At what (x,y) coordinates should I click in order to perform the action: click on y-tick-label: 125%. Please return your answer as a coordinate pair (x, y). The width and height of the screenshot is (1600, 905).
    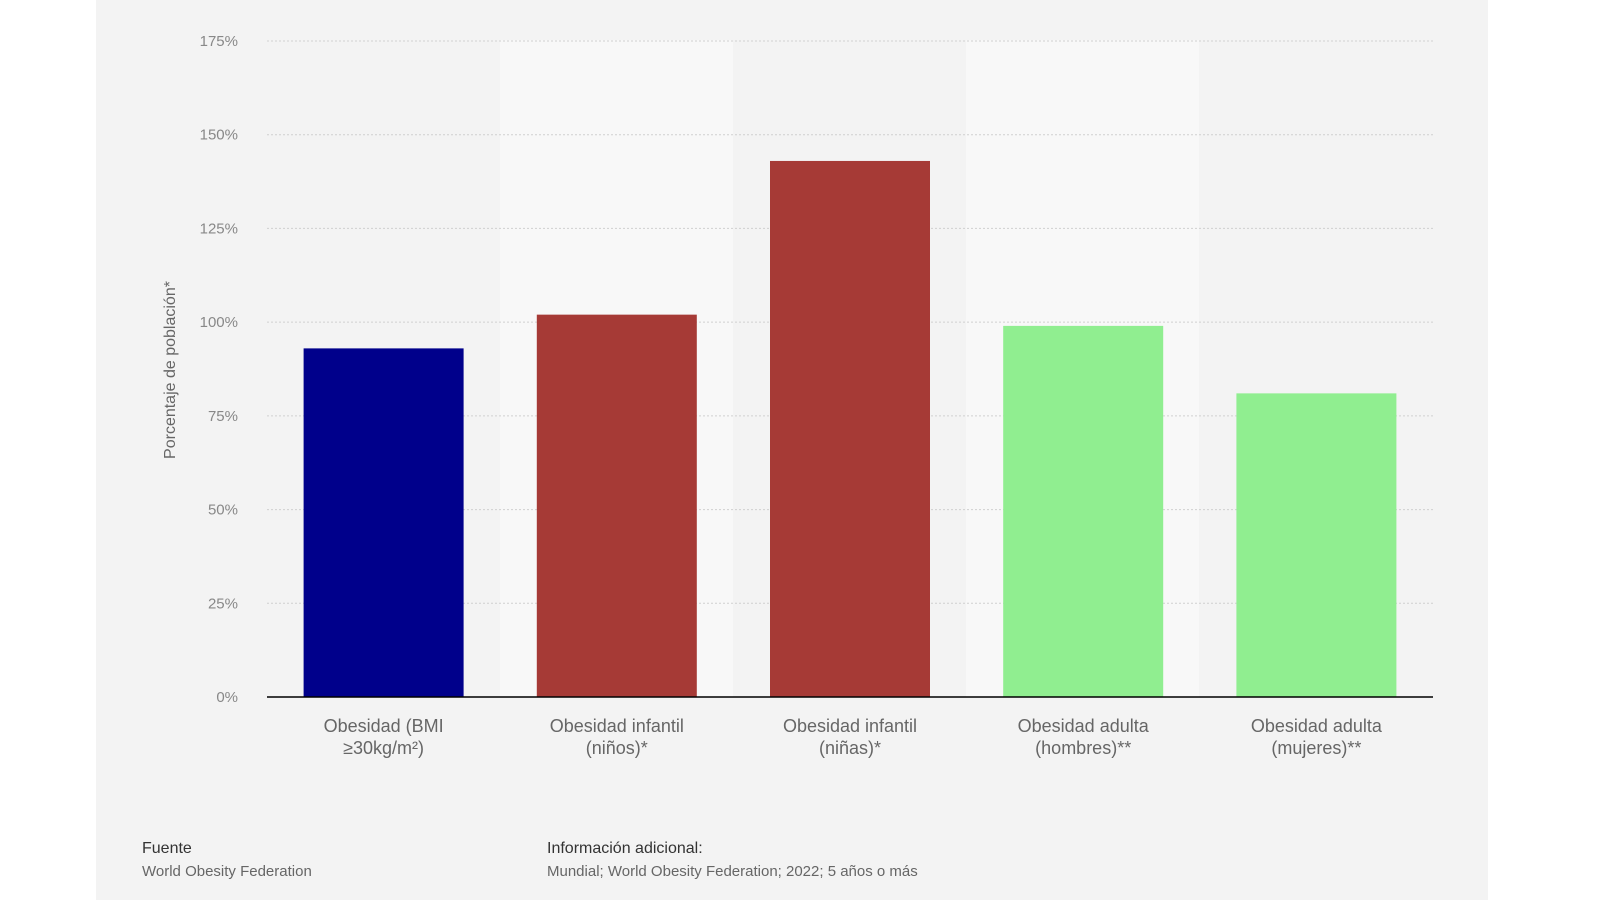
    Looking at the image, I should click on (219, 228).